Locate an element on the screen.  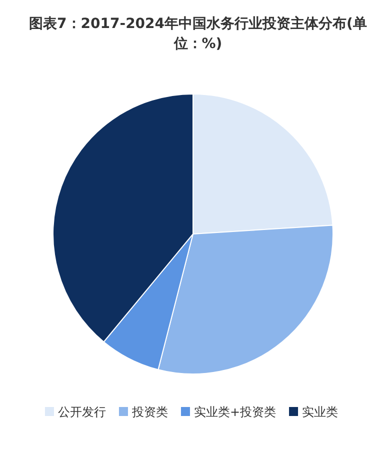
legend-label: 实业类 is located at coordinates (320, 412).